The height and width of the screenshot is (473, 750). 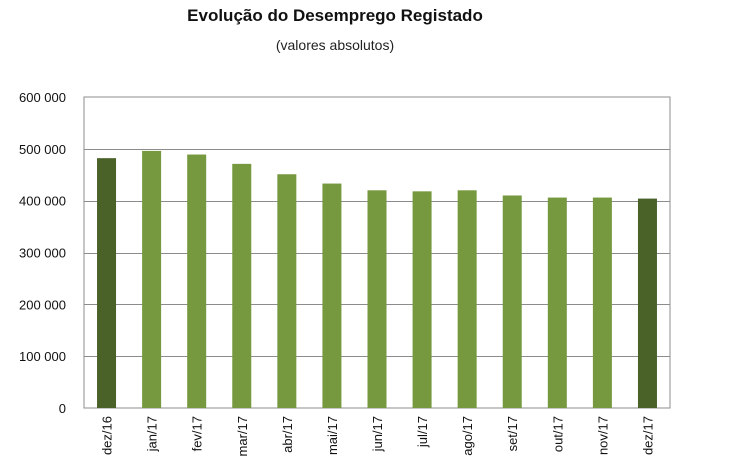 What do you see at coordinates (42, 201) in the screenshot?
I see `y-tick-label: 400 000` at bounding box center [42, 201].